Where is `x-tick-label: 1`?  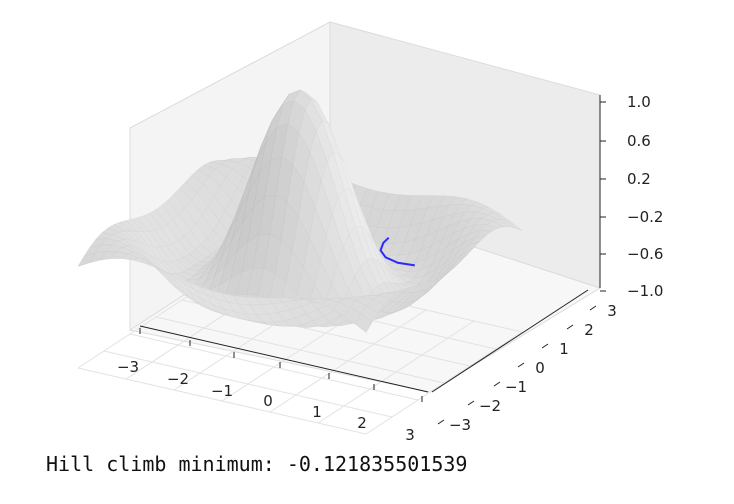 x-tick-label: 1 is located at coordinates (317, 412).